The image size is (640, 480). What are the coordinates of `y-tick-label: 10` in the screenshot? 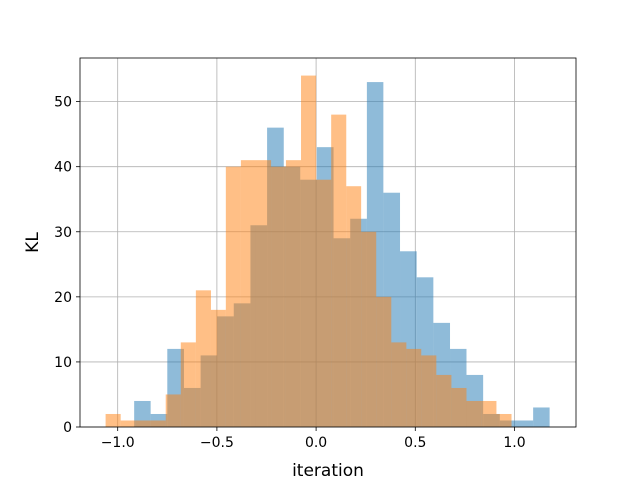 It's located at (63, 363).